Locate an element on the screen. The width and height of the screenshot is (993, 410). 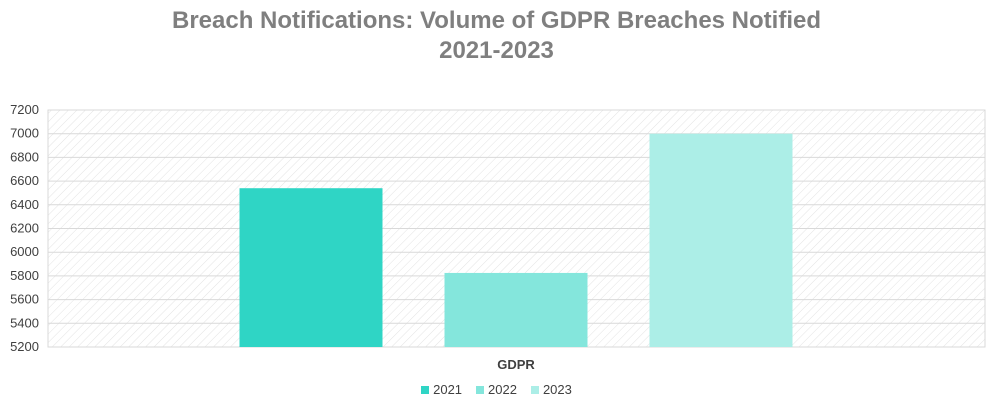
y-tick-label: 6800 is located at coordinates (24, 156).